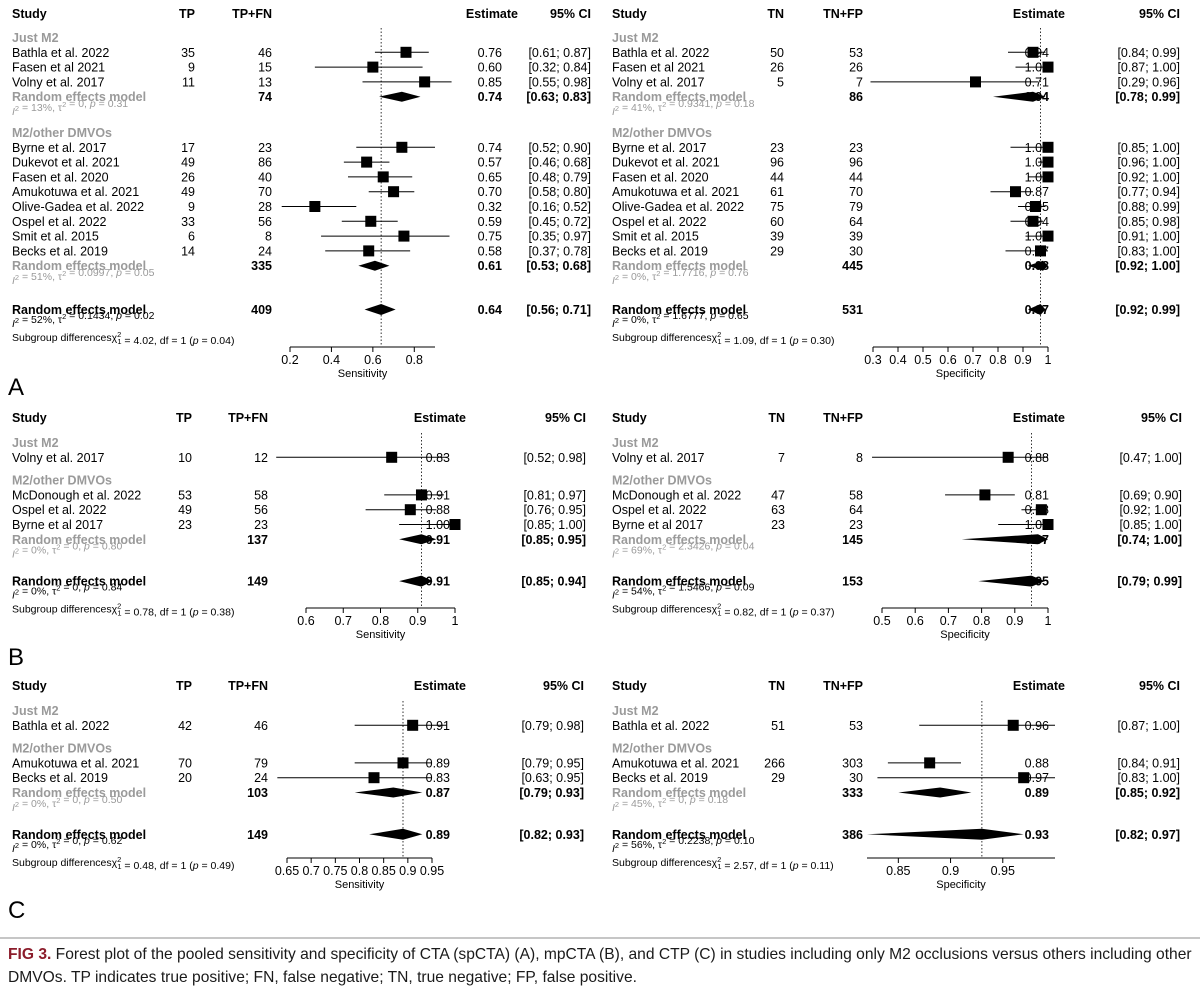 Image resolution: width=1200 pixels, height=994 pixels. I want to click on header-total: TP+FN, so click(248, 418).